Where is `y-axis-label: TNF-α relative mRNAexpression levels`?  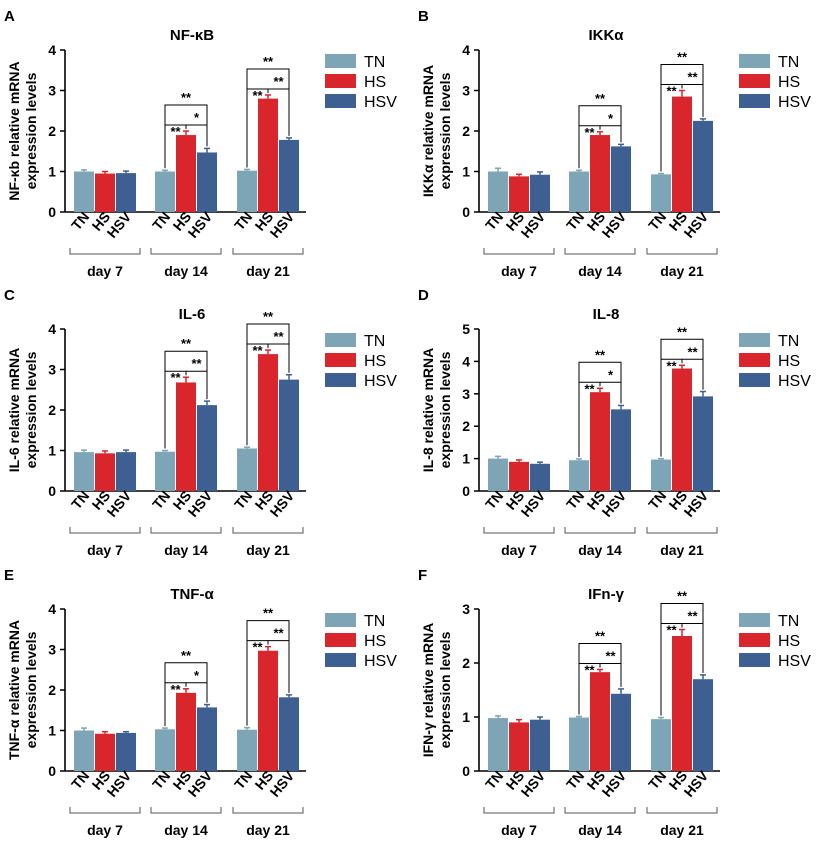 y-axis-label: TNF-α relative mRNAexpression levels is located at coordinates (22, 690).